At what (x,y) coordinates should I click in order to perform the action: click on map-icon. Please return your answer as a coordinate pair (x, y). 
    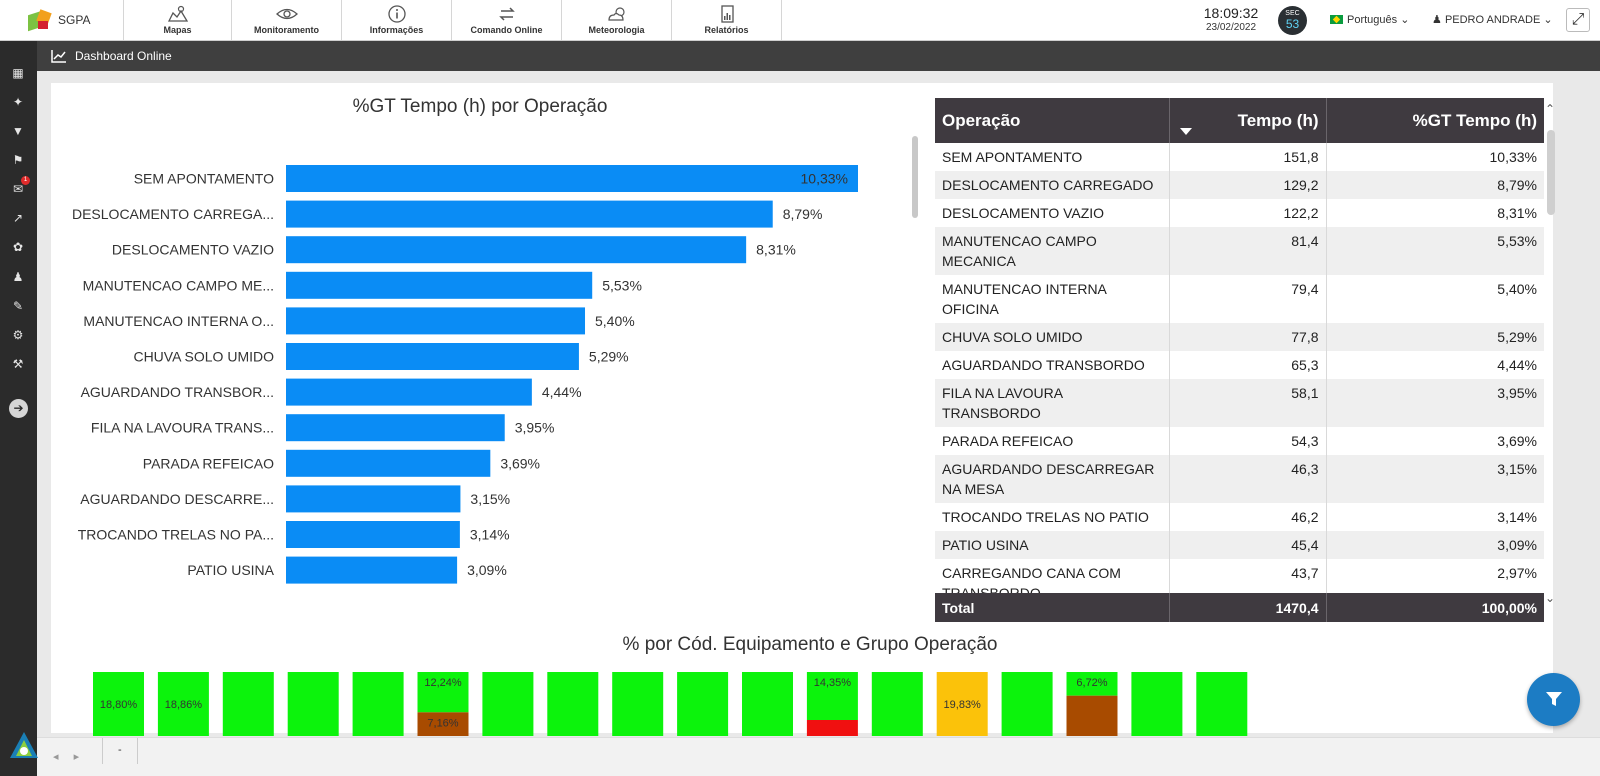
    Looking at the image, I should click on (178, 14).